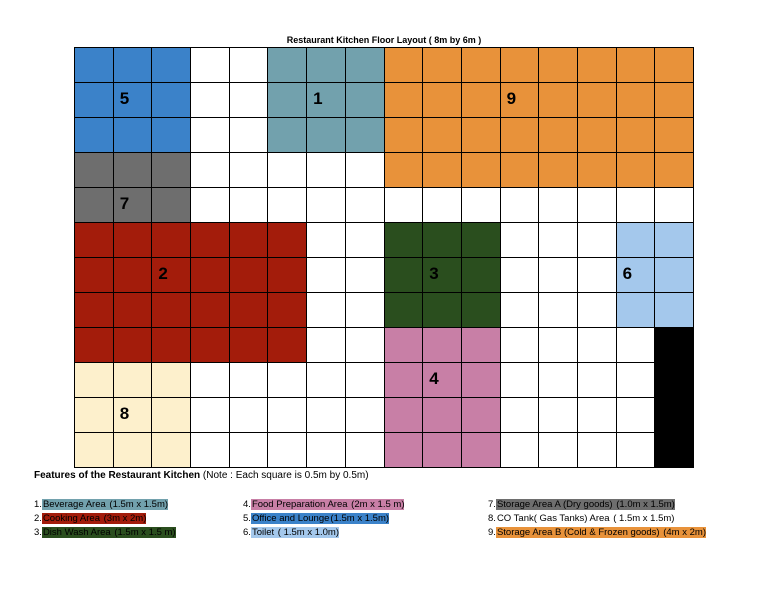  What do you see at coordinates (442, 275) in the screenshot?
I see `grid-cell: 3` at bounding box center [442, 275].